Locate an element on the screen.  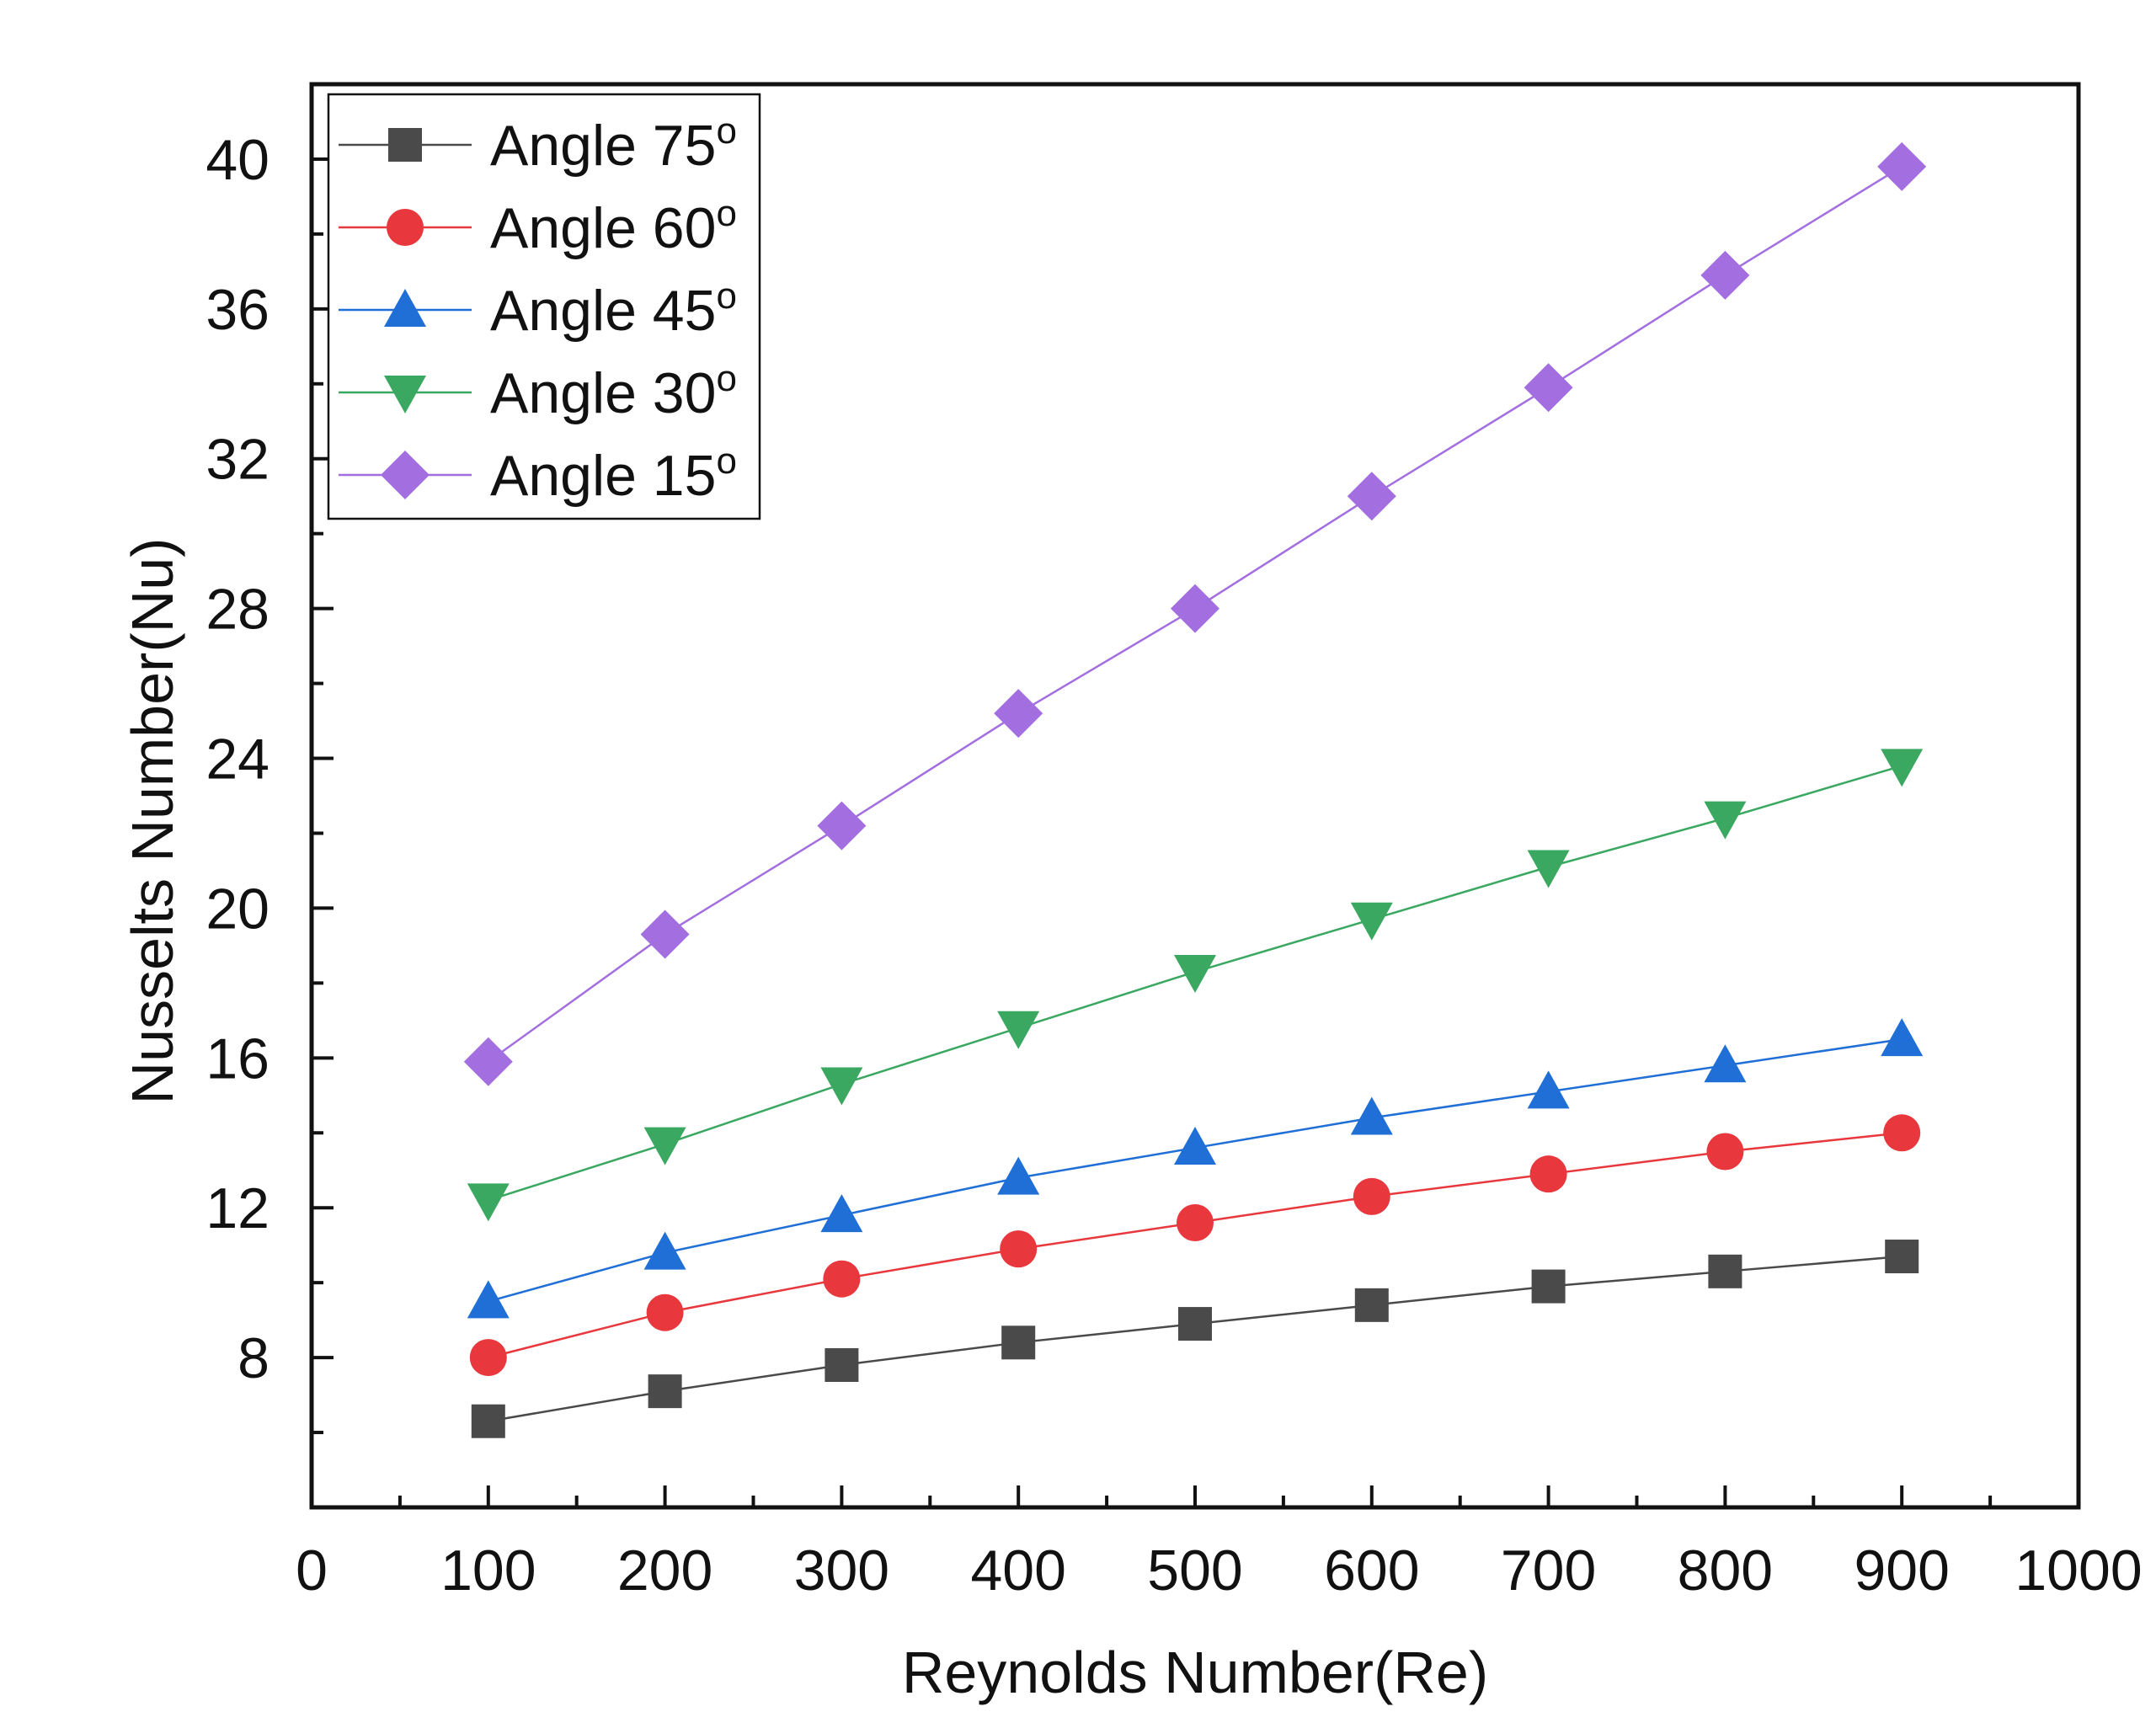
series-square is located at coordinates (1195, 1339).